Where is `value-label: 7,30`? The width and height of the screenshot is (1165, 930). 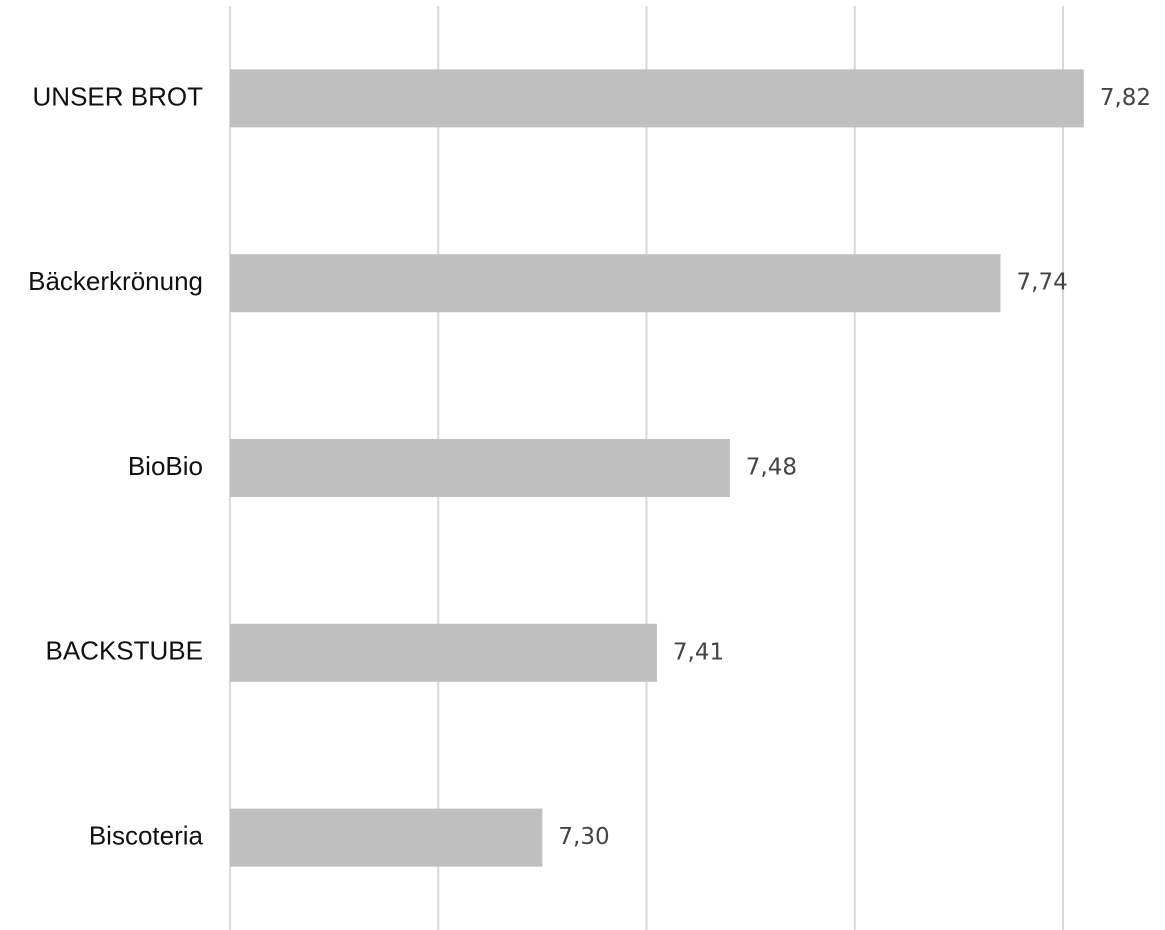 value-label: 7,30 is located at coordinates (583, 837).